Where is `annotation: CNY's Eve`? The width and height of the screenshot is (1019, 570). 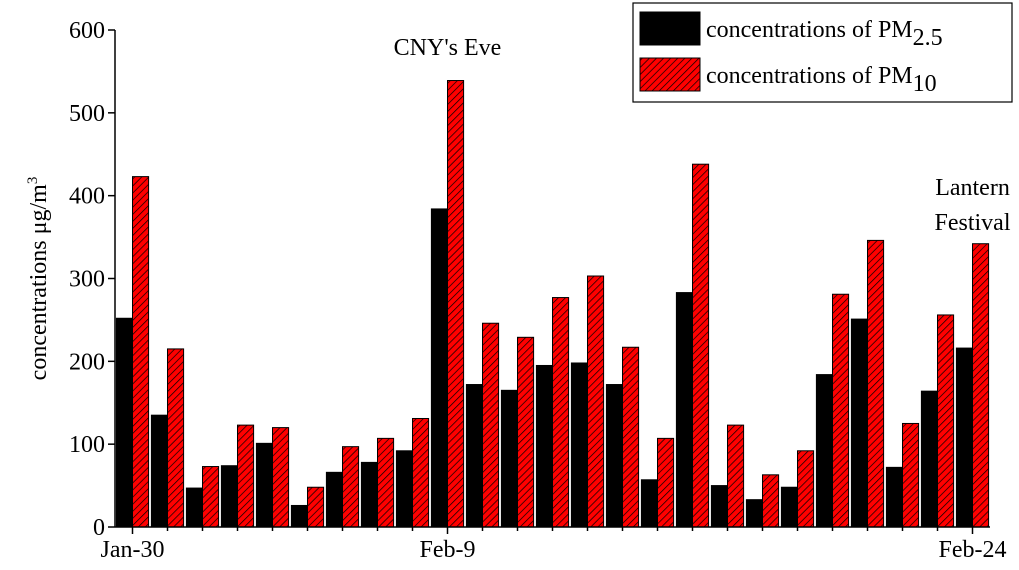
annotation: CNY's Eve is located at coordinates (448, 48).